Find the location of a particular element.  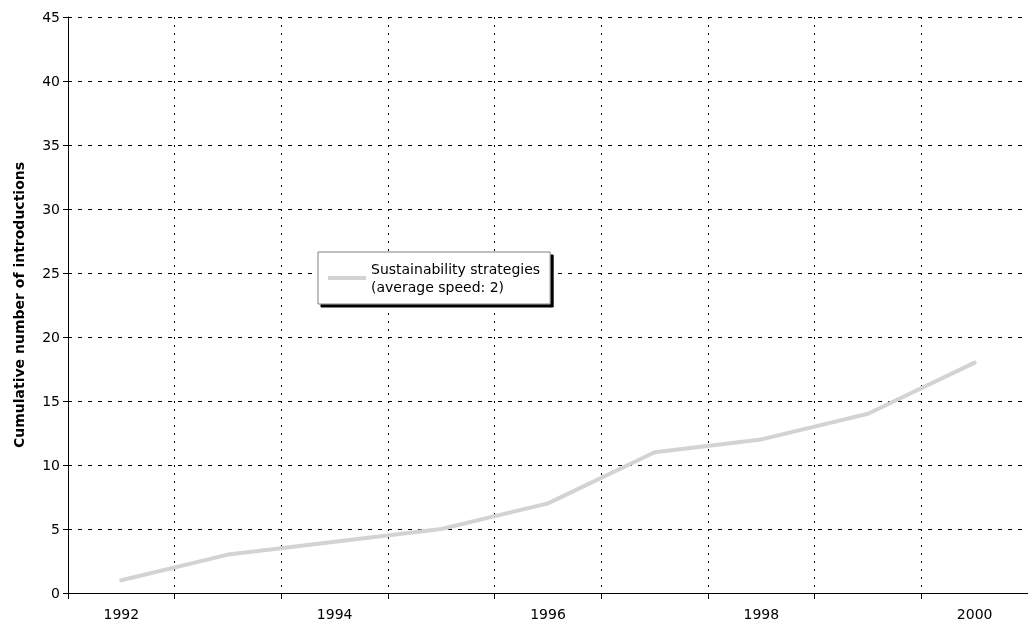

y-tick-label: 35 is located at coordinates (51, 145).